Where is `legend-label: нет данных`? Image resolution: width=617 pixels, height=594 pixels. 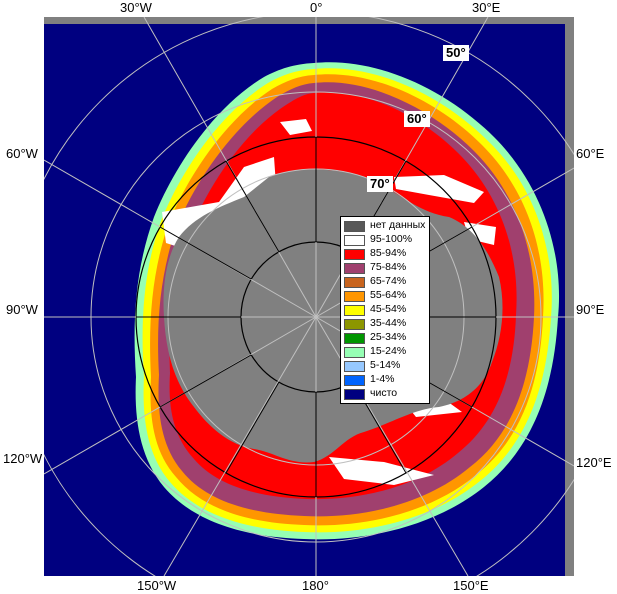 legend-label: нет данных is located at coordinates (398, 225).